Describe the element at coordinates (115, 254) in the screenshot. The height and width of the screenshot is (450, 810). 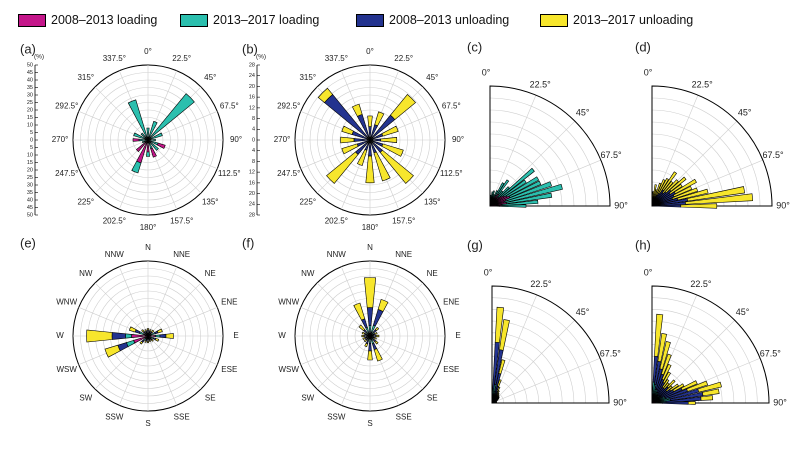
I see `angle-label: NNW` at that location.